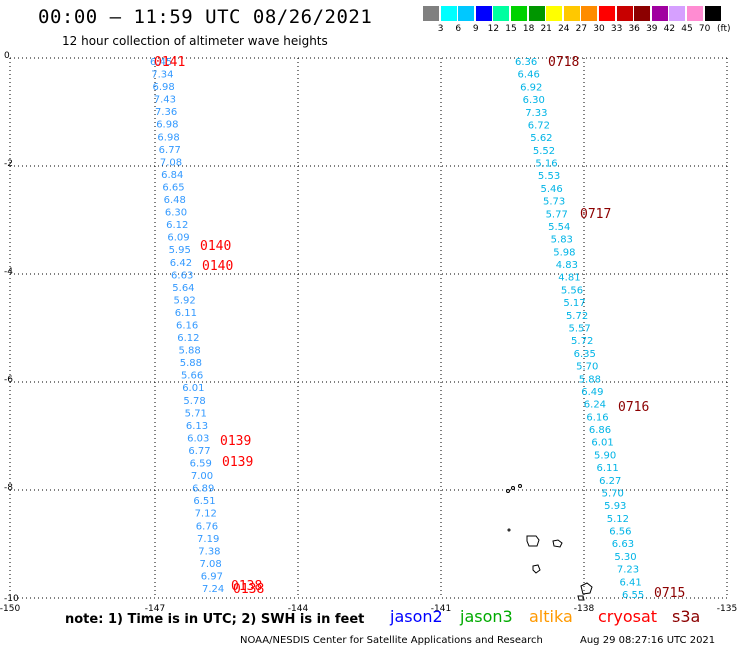 Image resolution: width=740 pixels, height=650 pixels. What do you see at coordinates (669, 29) in the screenshot?
I see `color-scale-label: 42` at bounding box center [669, 29].